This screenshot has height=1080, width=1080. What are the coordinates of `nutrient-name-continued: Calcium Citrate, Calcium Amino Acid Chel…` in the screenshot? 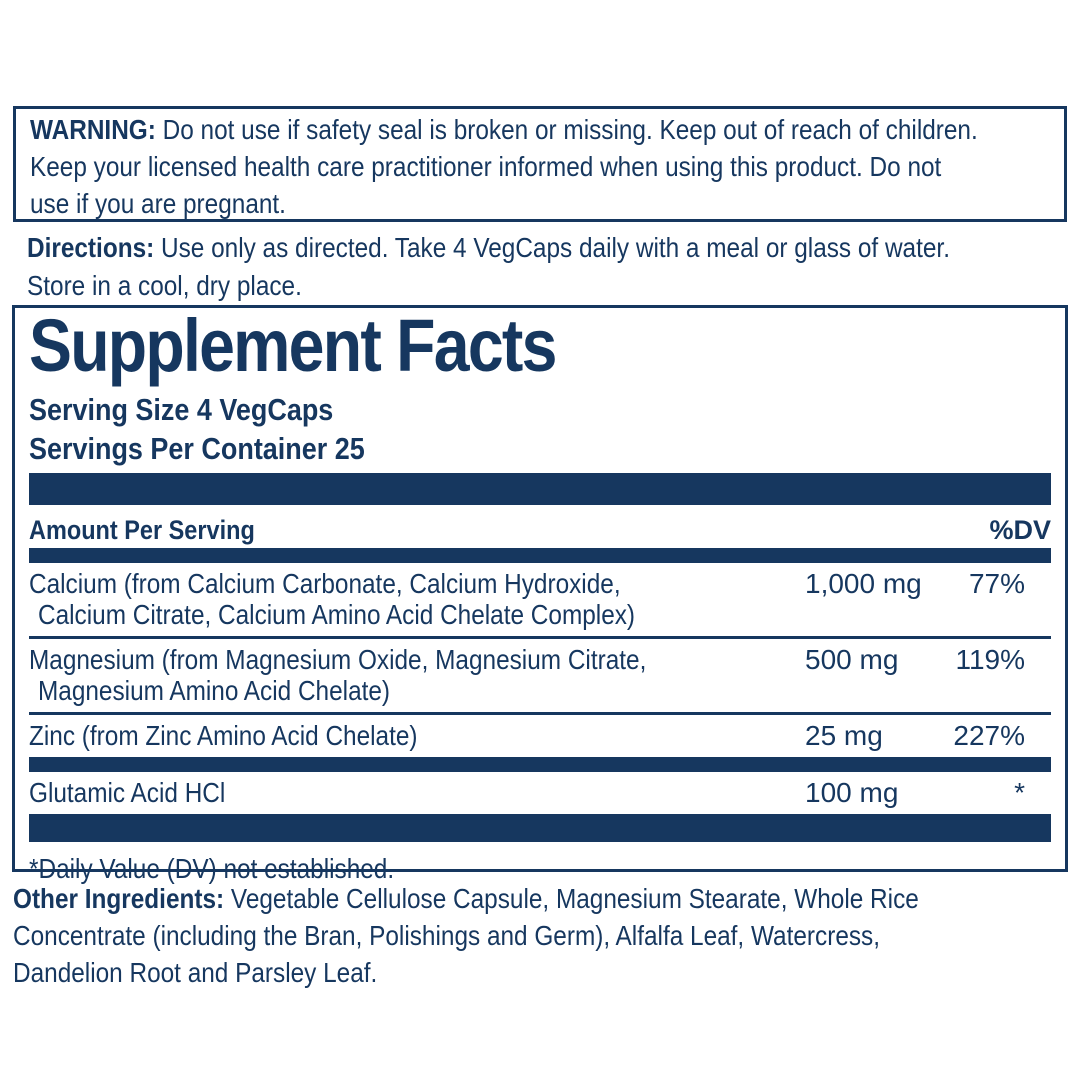 It's located at (337, 614).